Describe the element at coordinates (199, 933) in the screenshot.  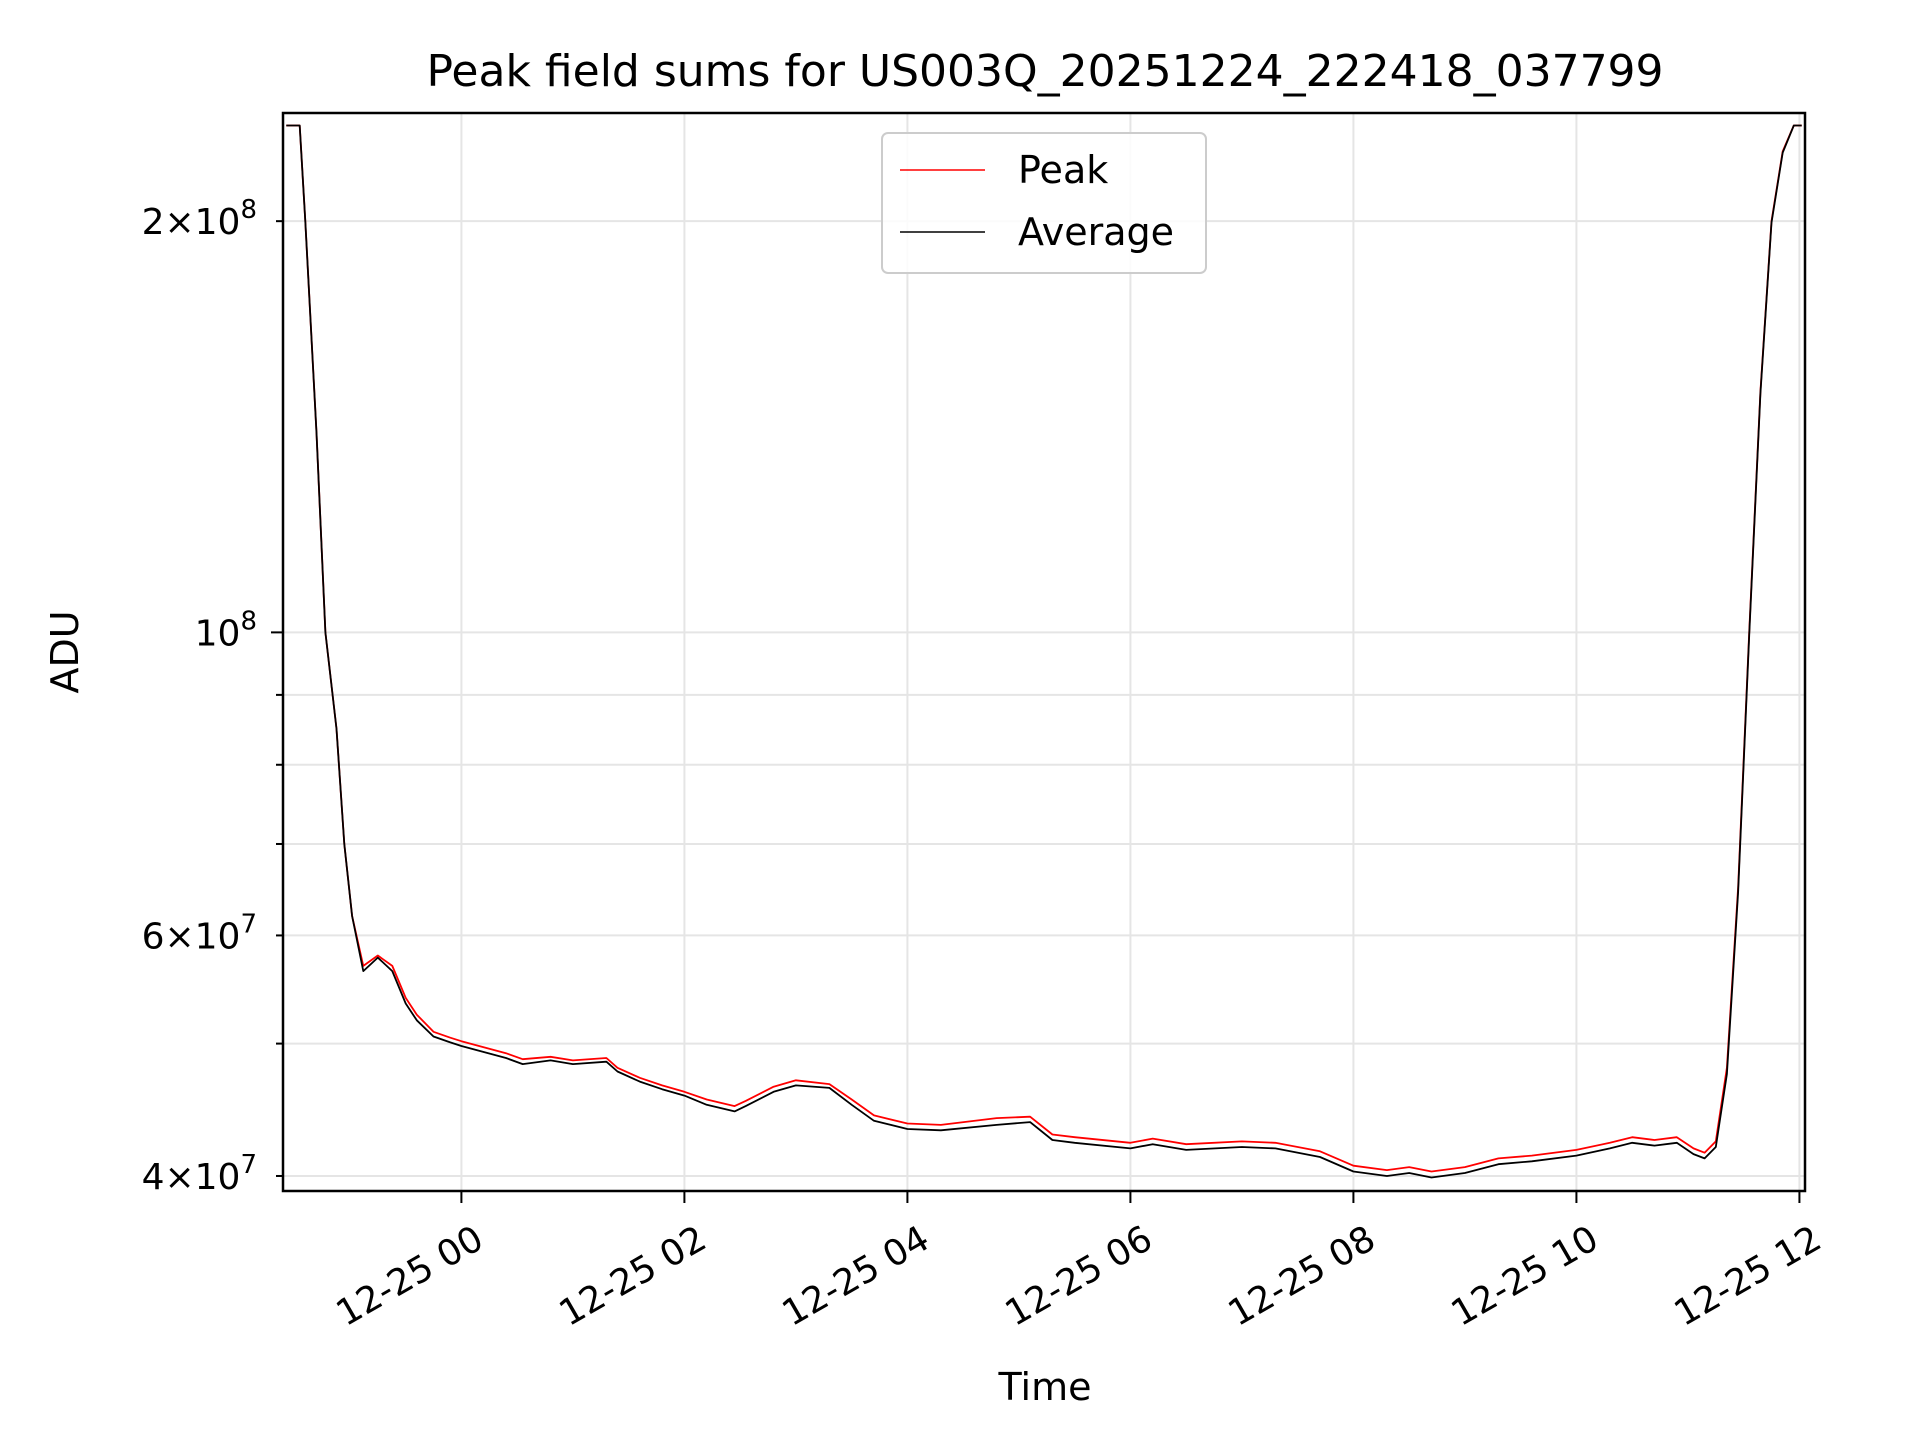
I see `y-tick-label: 6×107` at that location.